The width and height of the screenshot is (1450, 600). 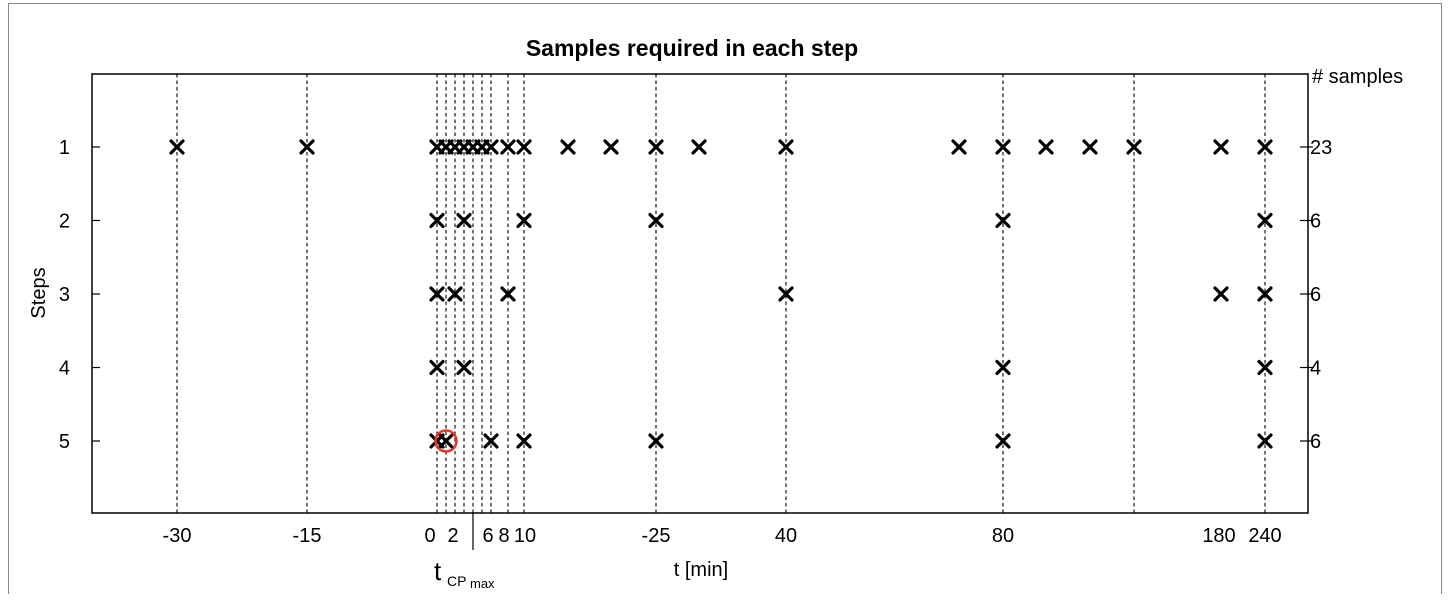 What do you see at coordinates (525, 536) in the screenshot?
I see `x-tick-label: 10` at bounding box center [525, 536].